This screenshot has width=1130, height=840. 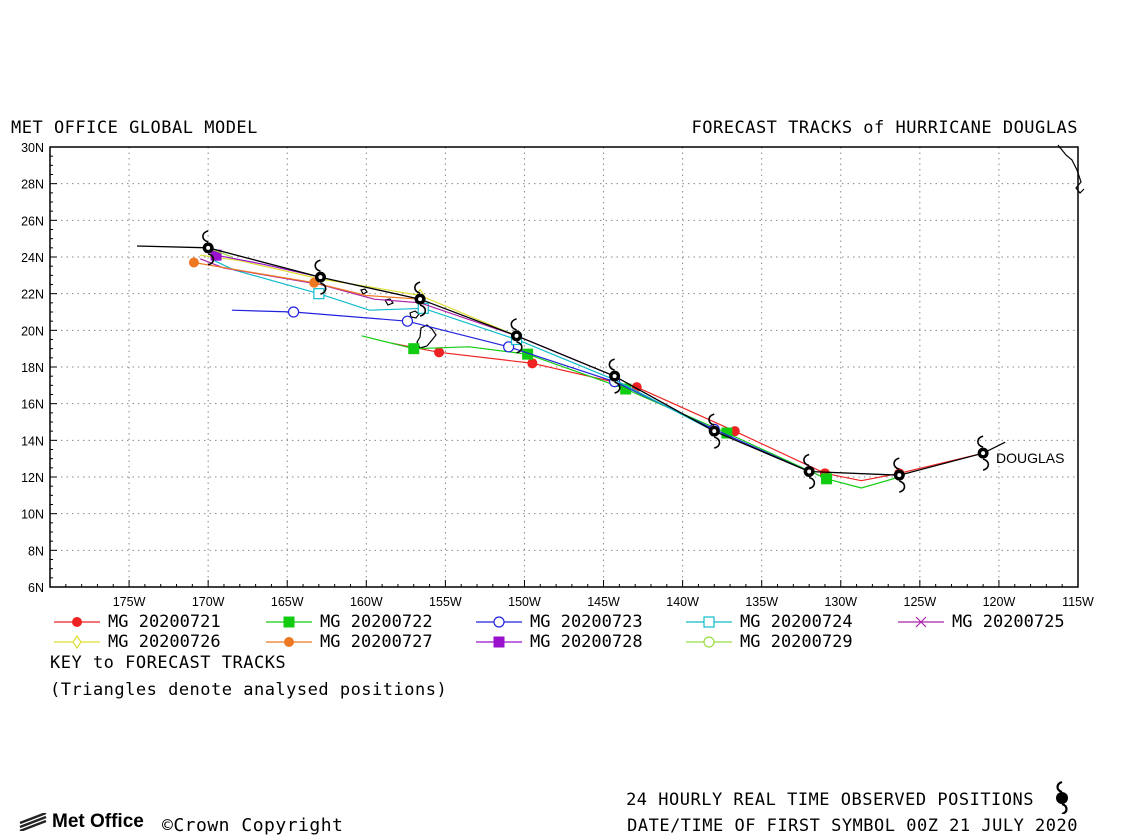 I want to click on hawaii-island-maui, so click(x=414, y=314).